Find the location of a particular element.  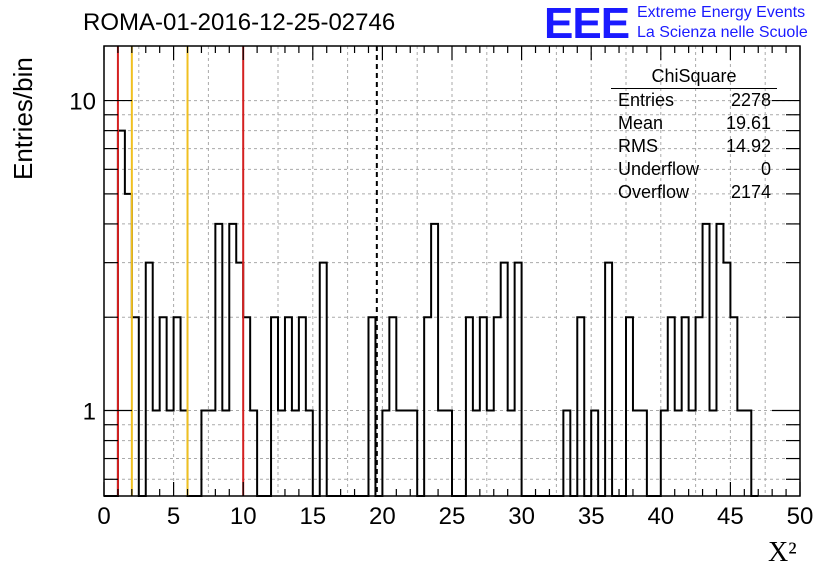

stats-value: 19.61 is located at coordinates (748, 123).